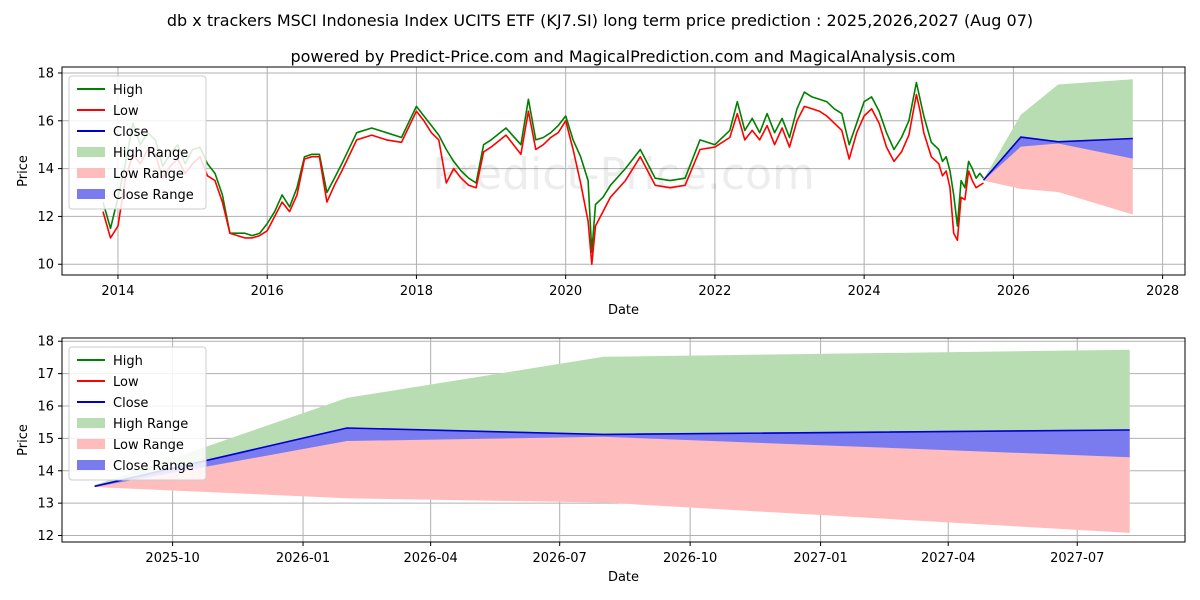 The image size is (1200, 600). I want to click on x-tick-label: 2025-10, so click(172, 558).